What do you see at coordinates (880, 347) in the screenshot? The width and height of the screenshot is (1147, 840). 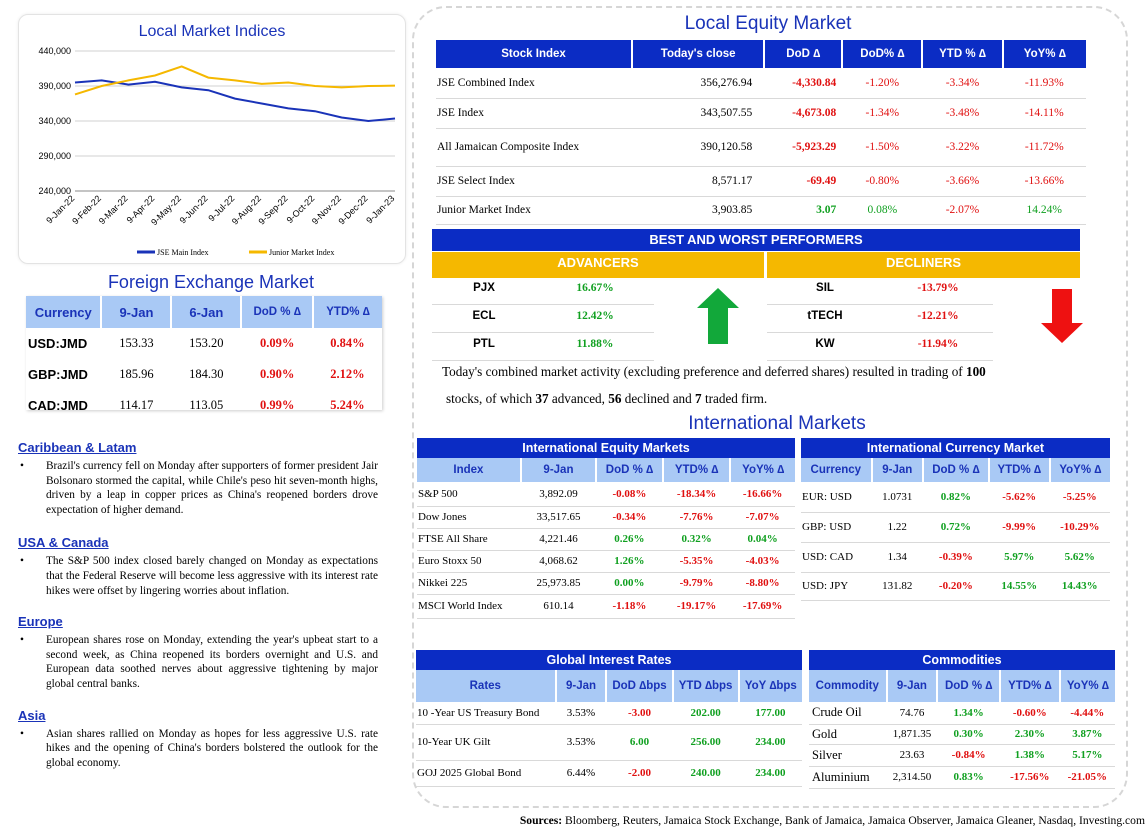 I see `decliner-row: KW -11.94%` at bounding box center [880, 347].